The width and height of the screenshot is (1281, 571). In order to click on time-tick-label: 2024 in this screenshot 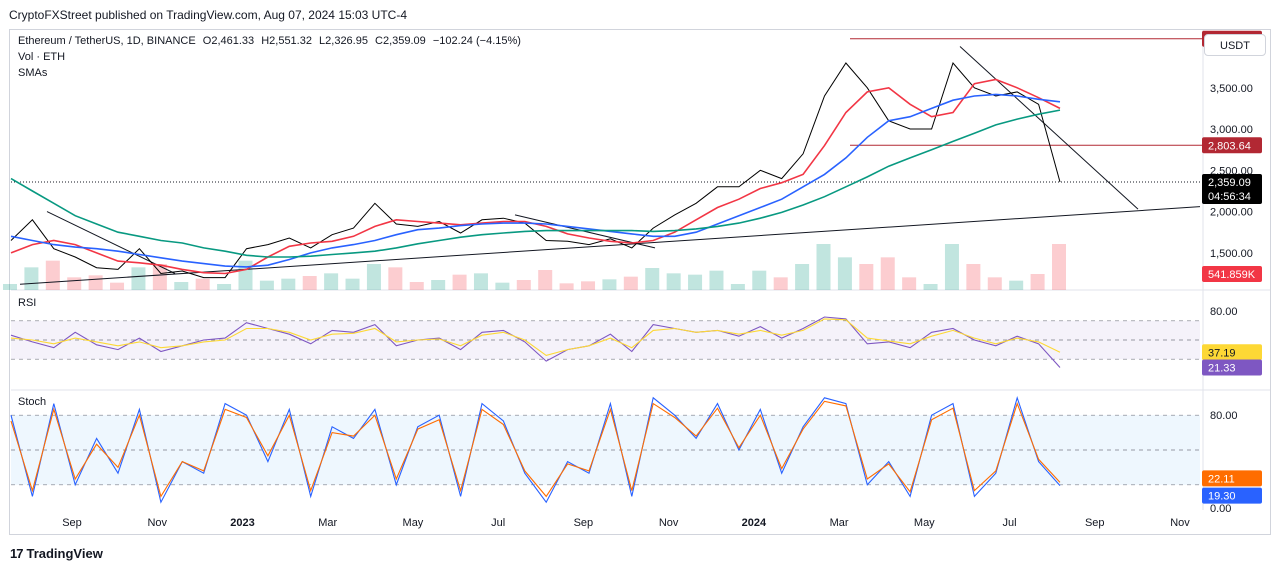, I will do `click(754, 523)`.